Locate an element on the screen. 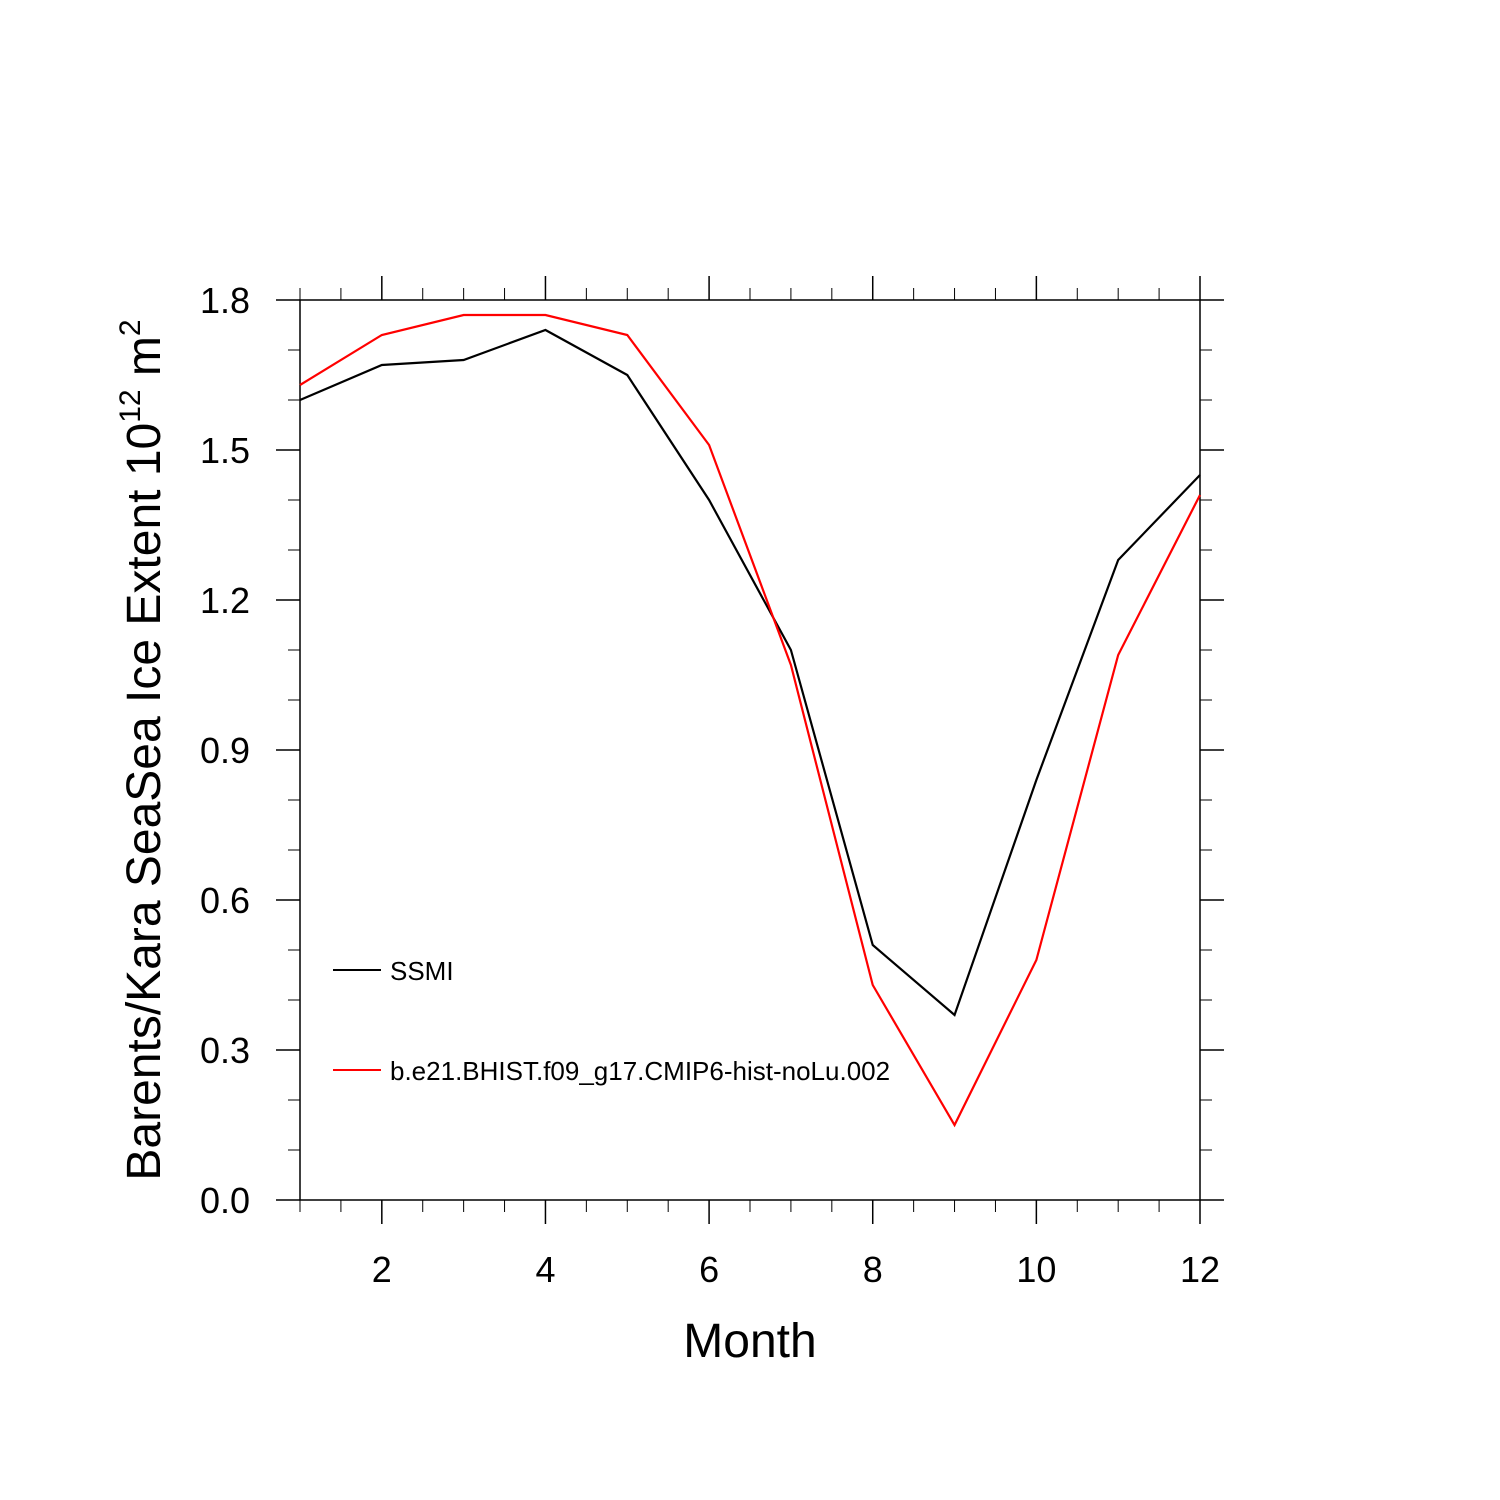 This screenshot has width=1500, height=1500. x-tick-label: 4 is located at coordinates (545, 1269).